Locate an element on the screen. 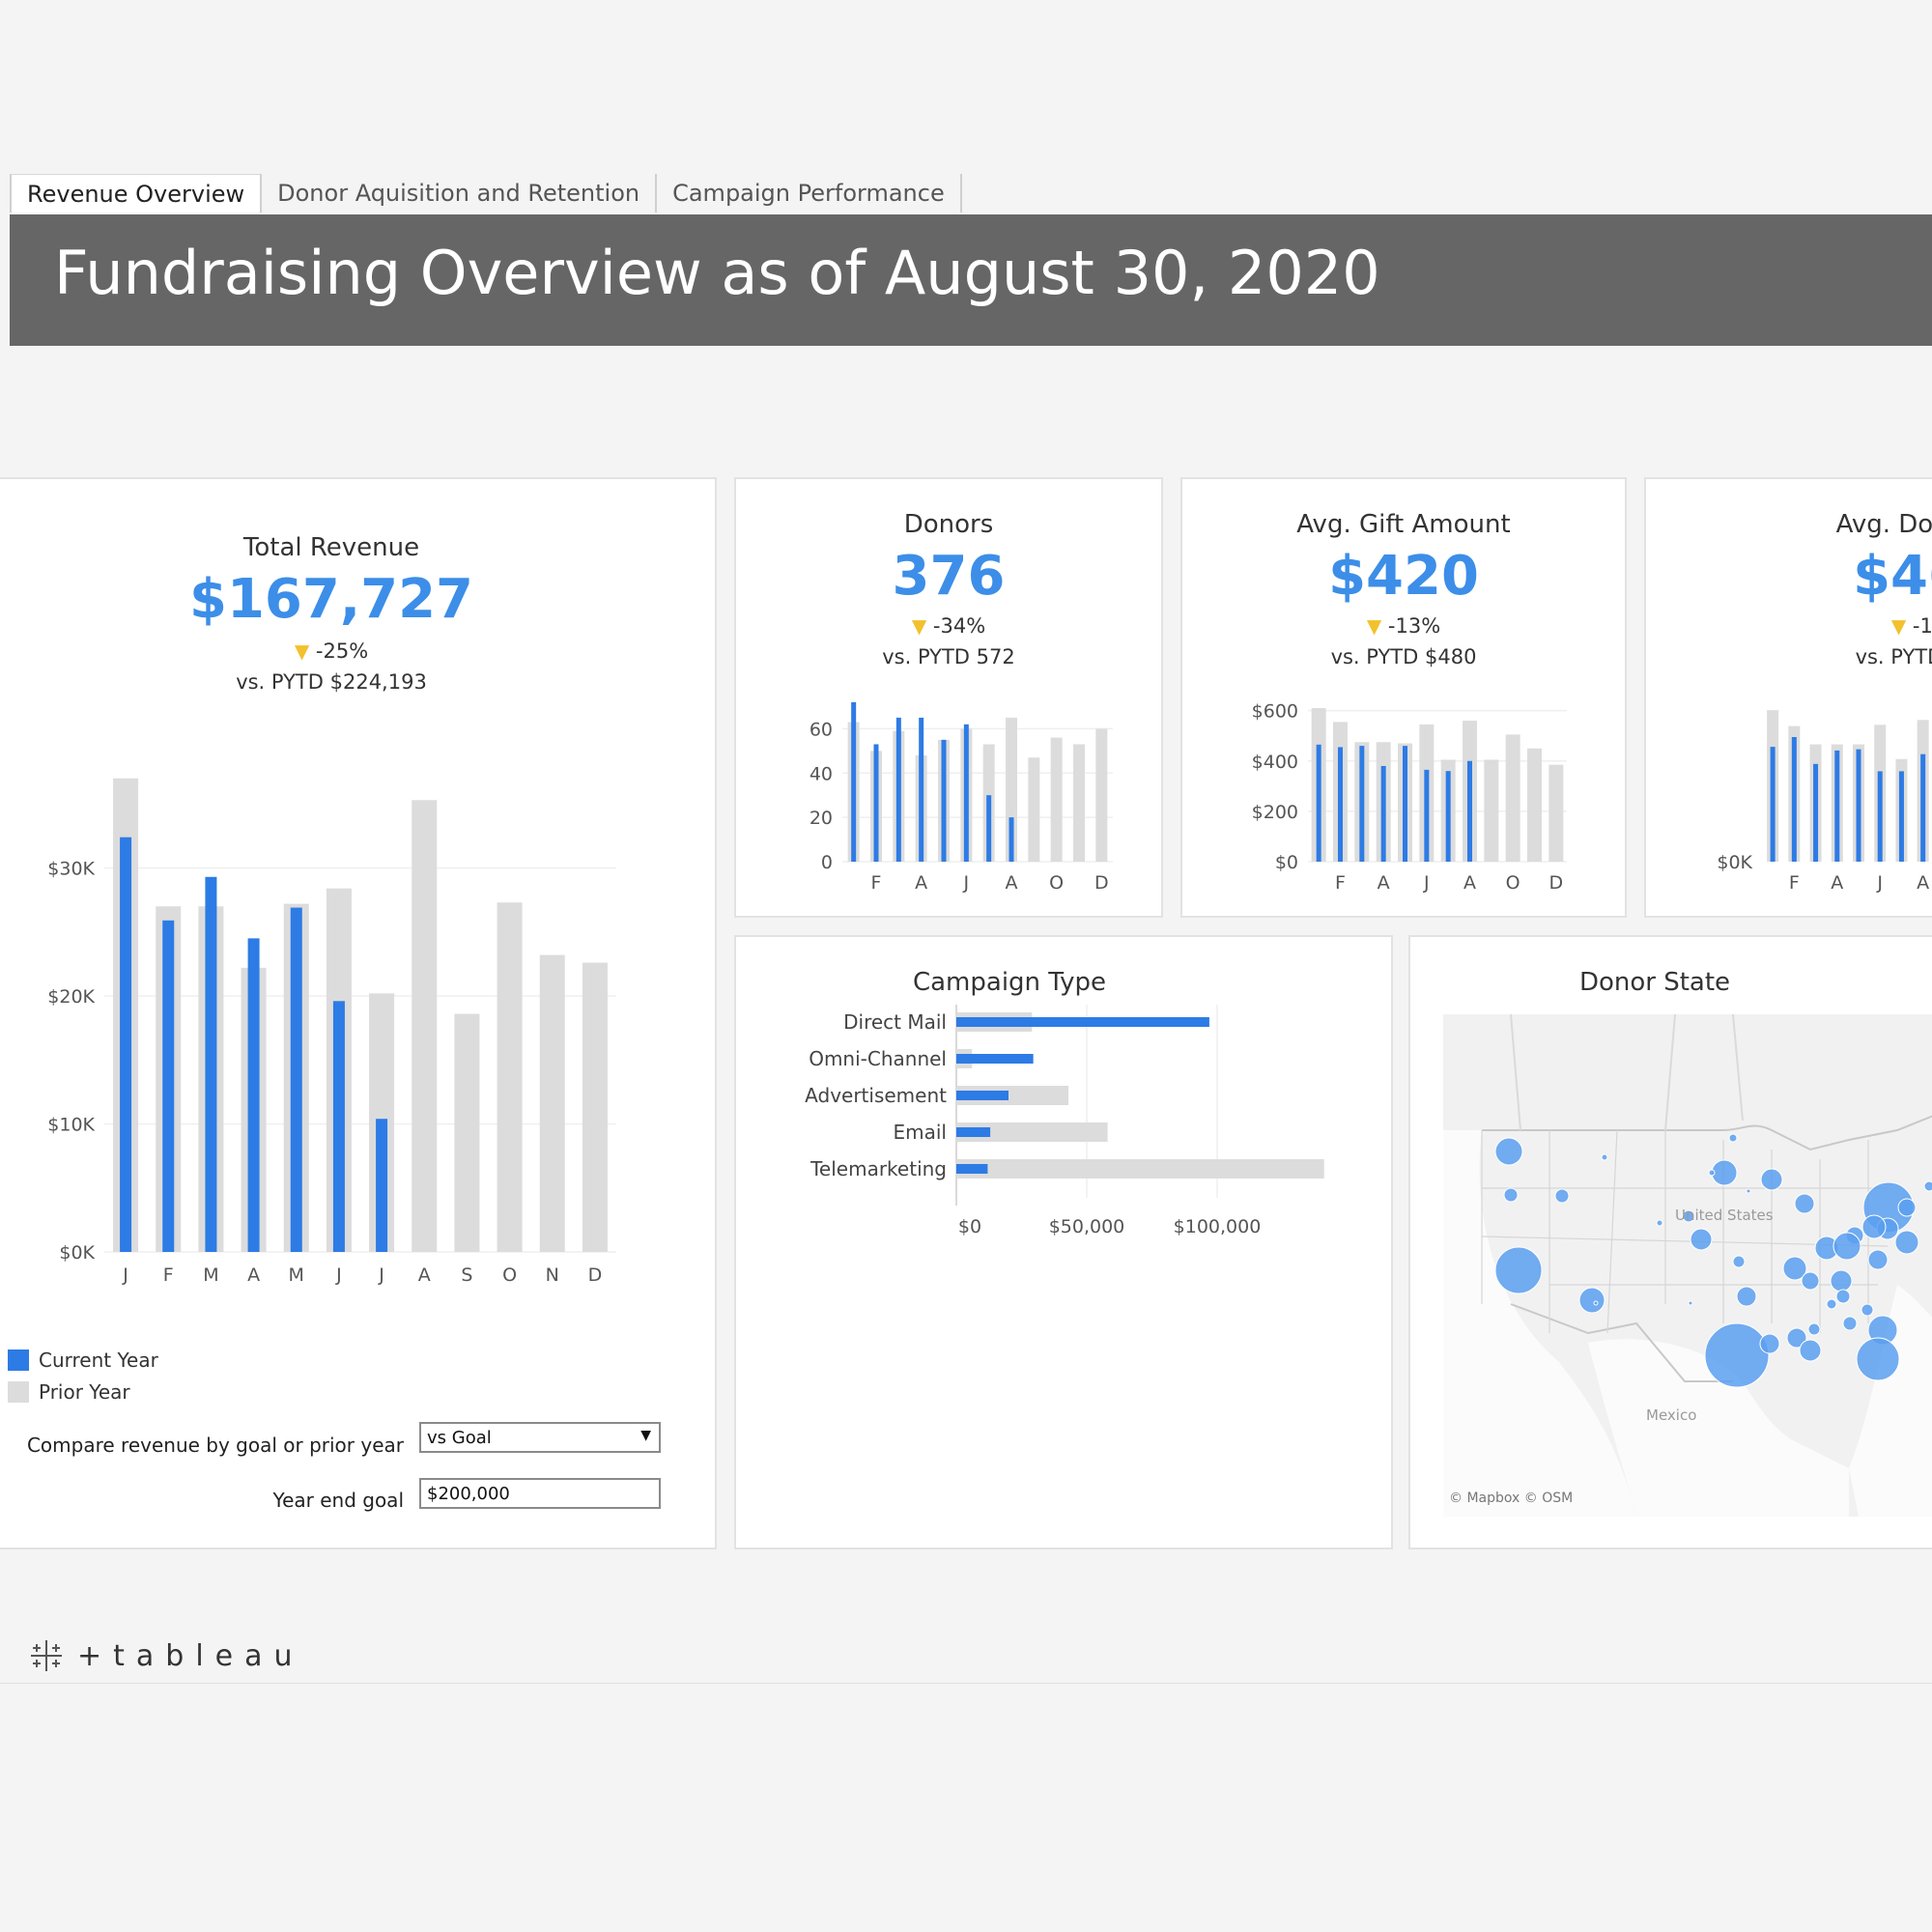 This screenshot has width=1932, height=1932. revenue-chart: $0K $10K $20K $30K J F M A M J J A S O N D is located at coordinates (358, 1021).